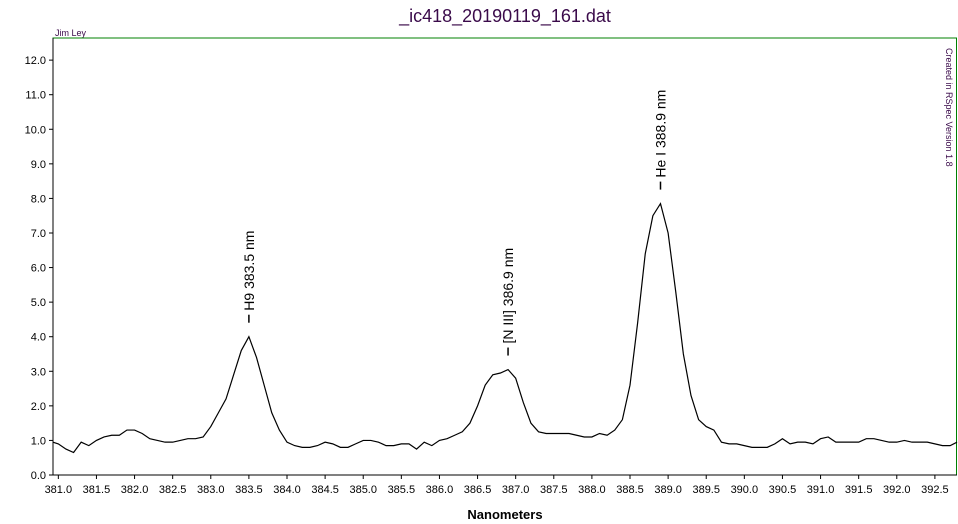  What do you see at coordinates (35, 96) in the screenshot?
I see `y-tick-label: 11.0` at bounding box center [35, 96].